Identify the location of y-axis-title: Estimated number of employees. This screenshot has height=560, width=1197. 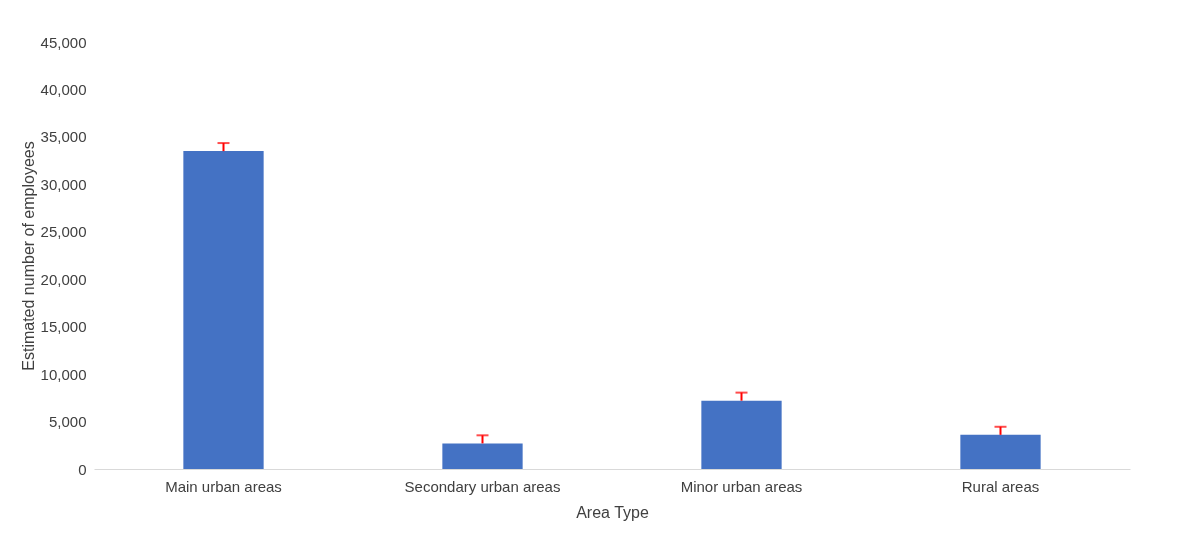
(28, 256).